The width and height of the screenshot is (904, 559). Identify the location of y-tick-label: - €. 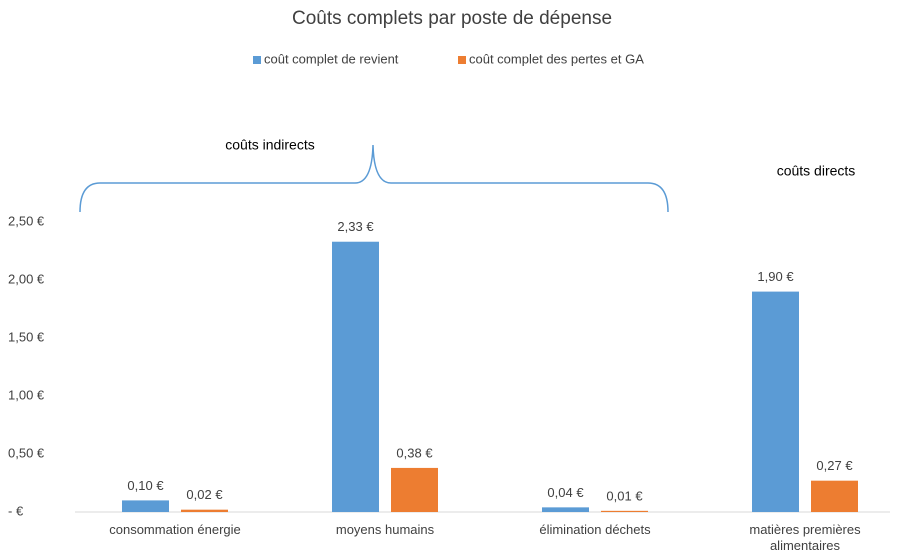
(16, 510).